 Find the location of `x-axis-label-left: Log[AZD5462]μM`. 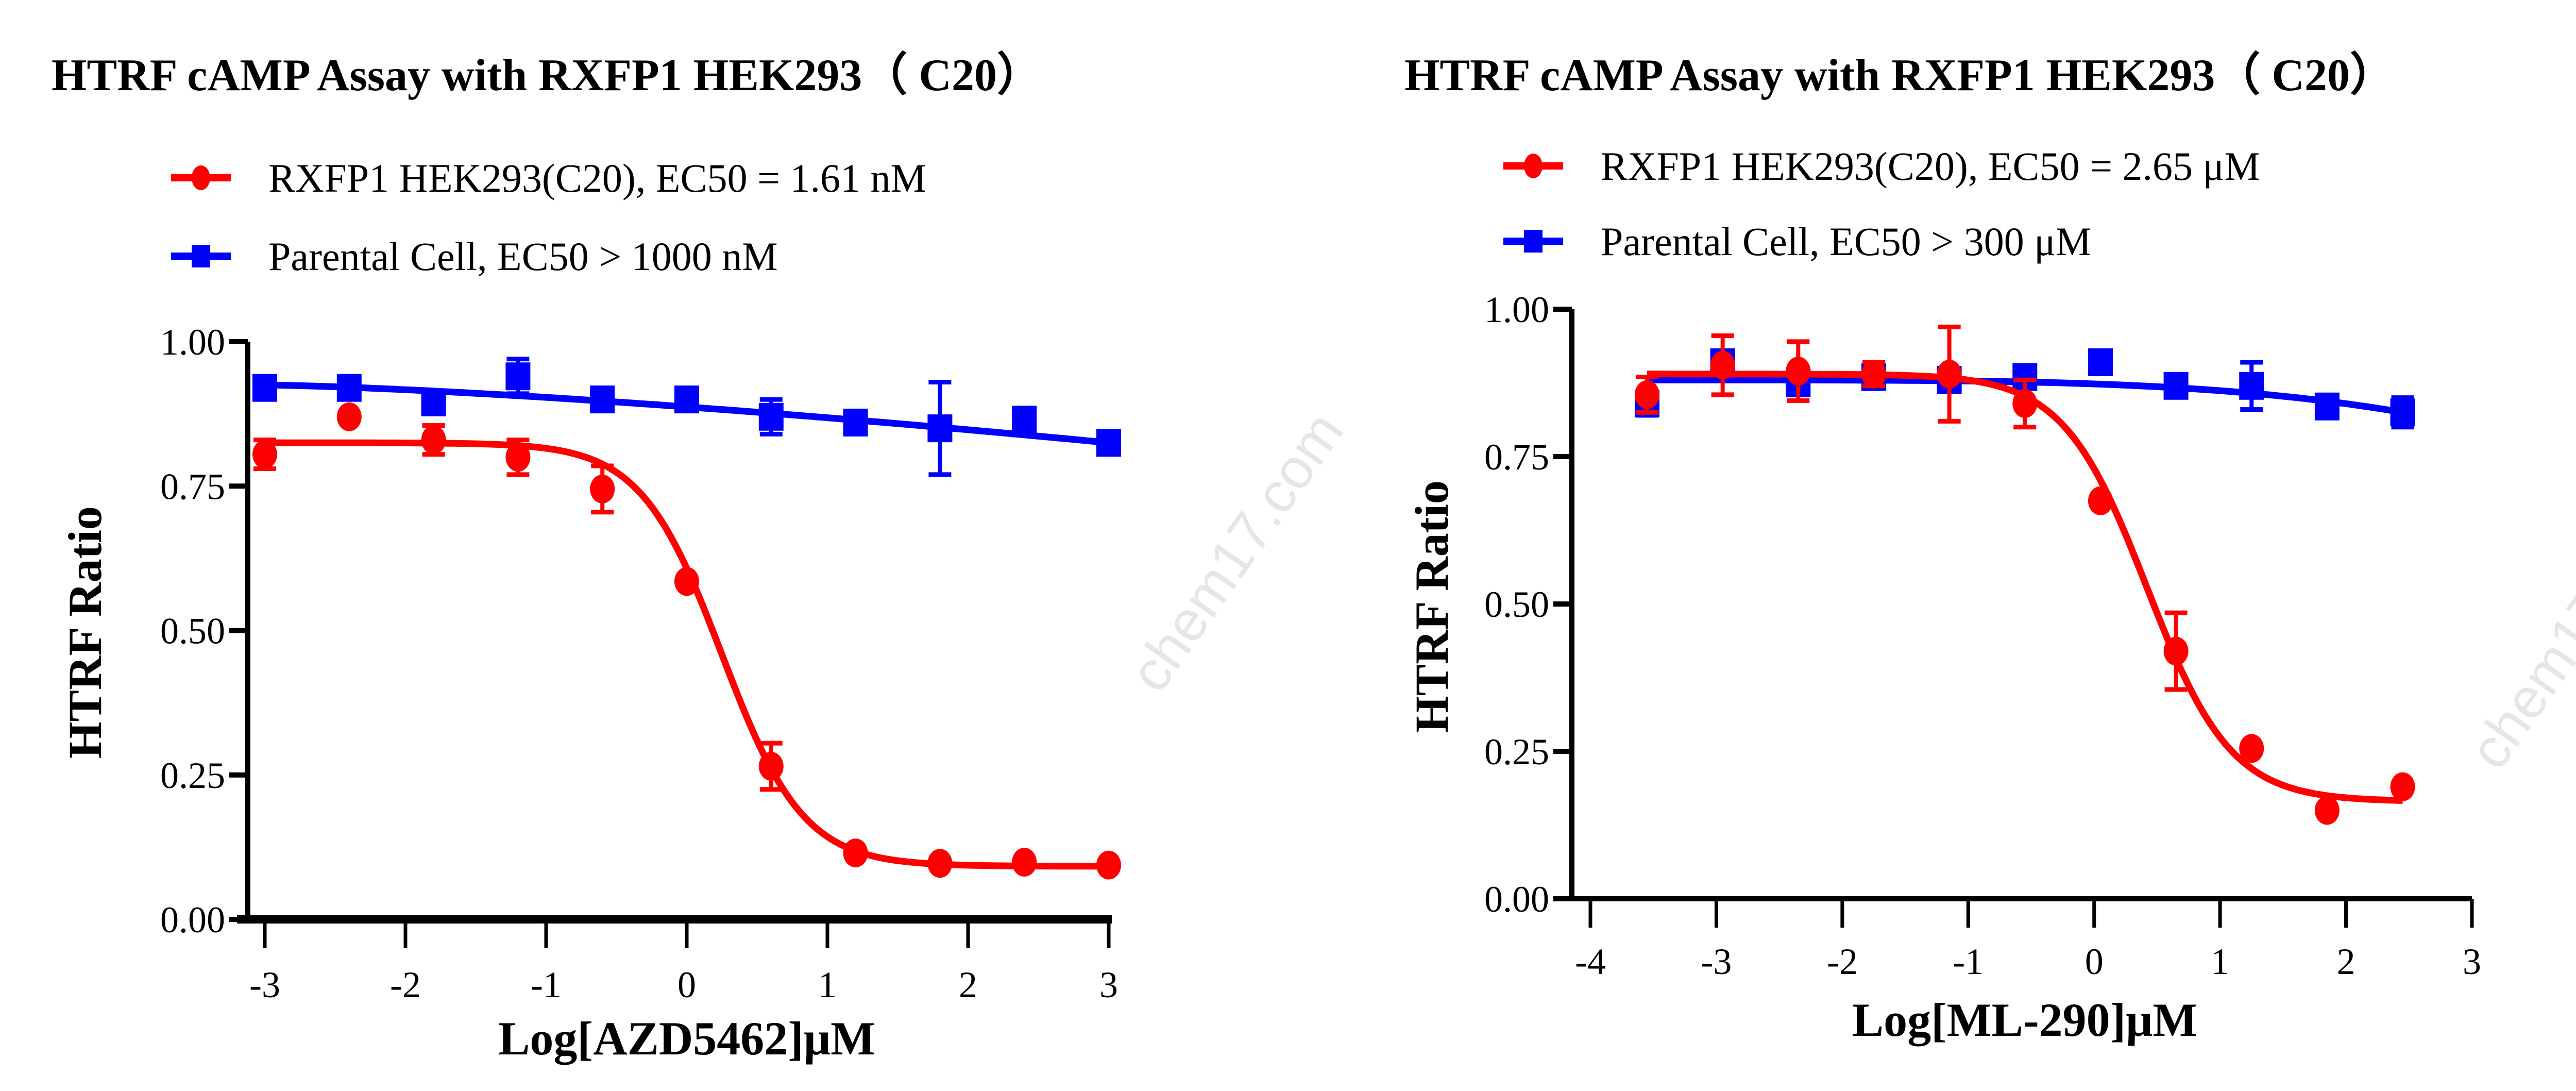

x-axis-label-left: Log[AZD5462]μM is located at coordinates (686, 1038).